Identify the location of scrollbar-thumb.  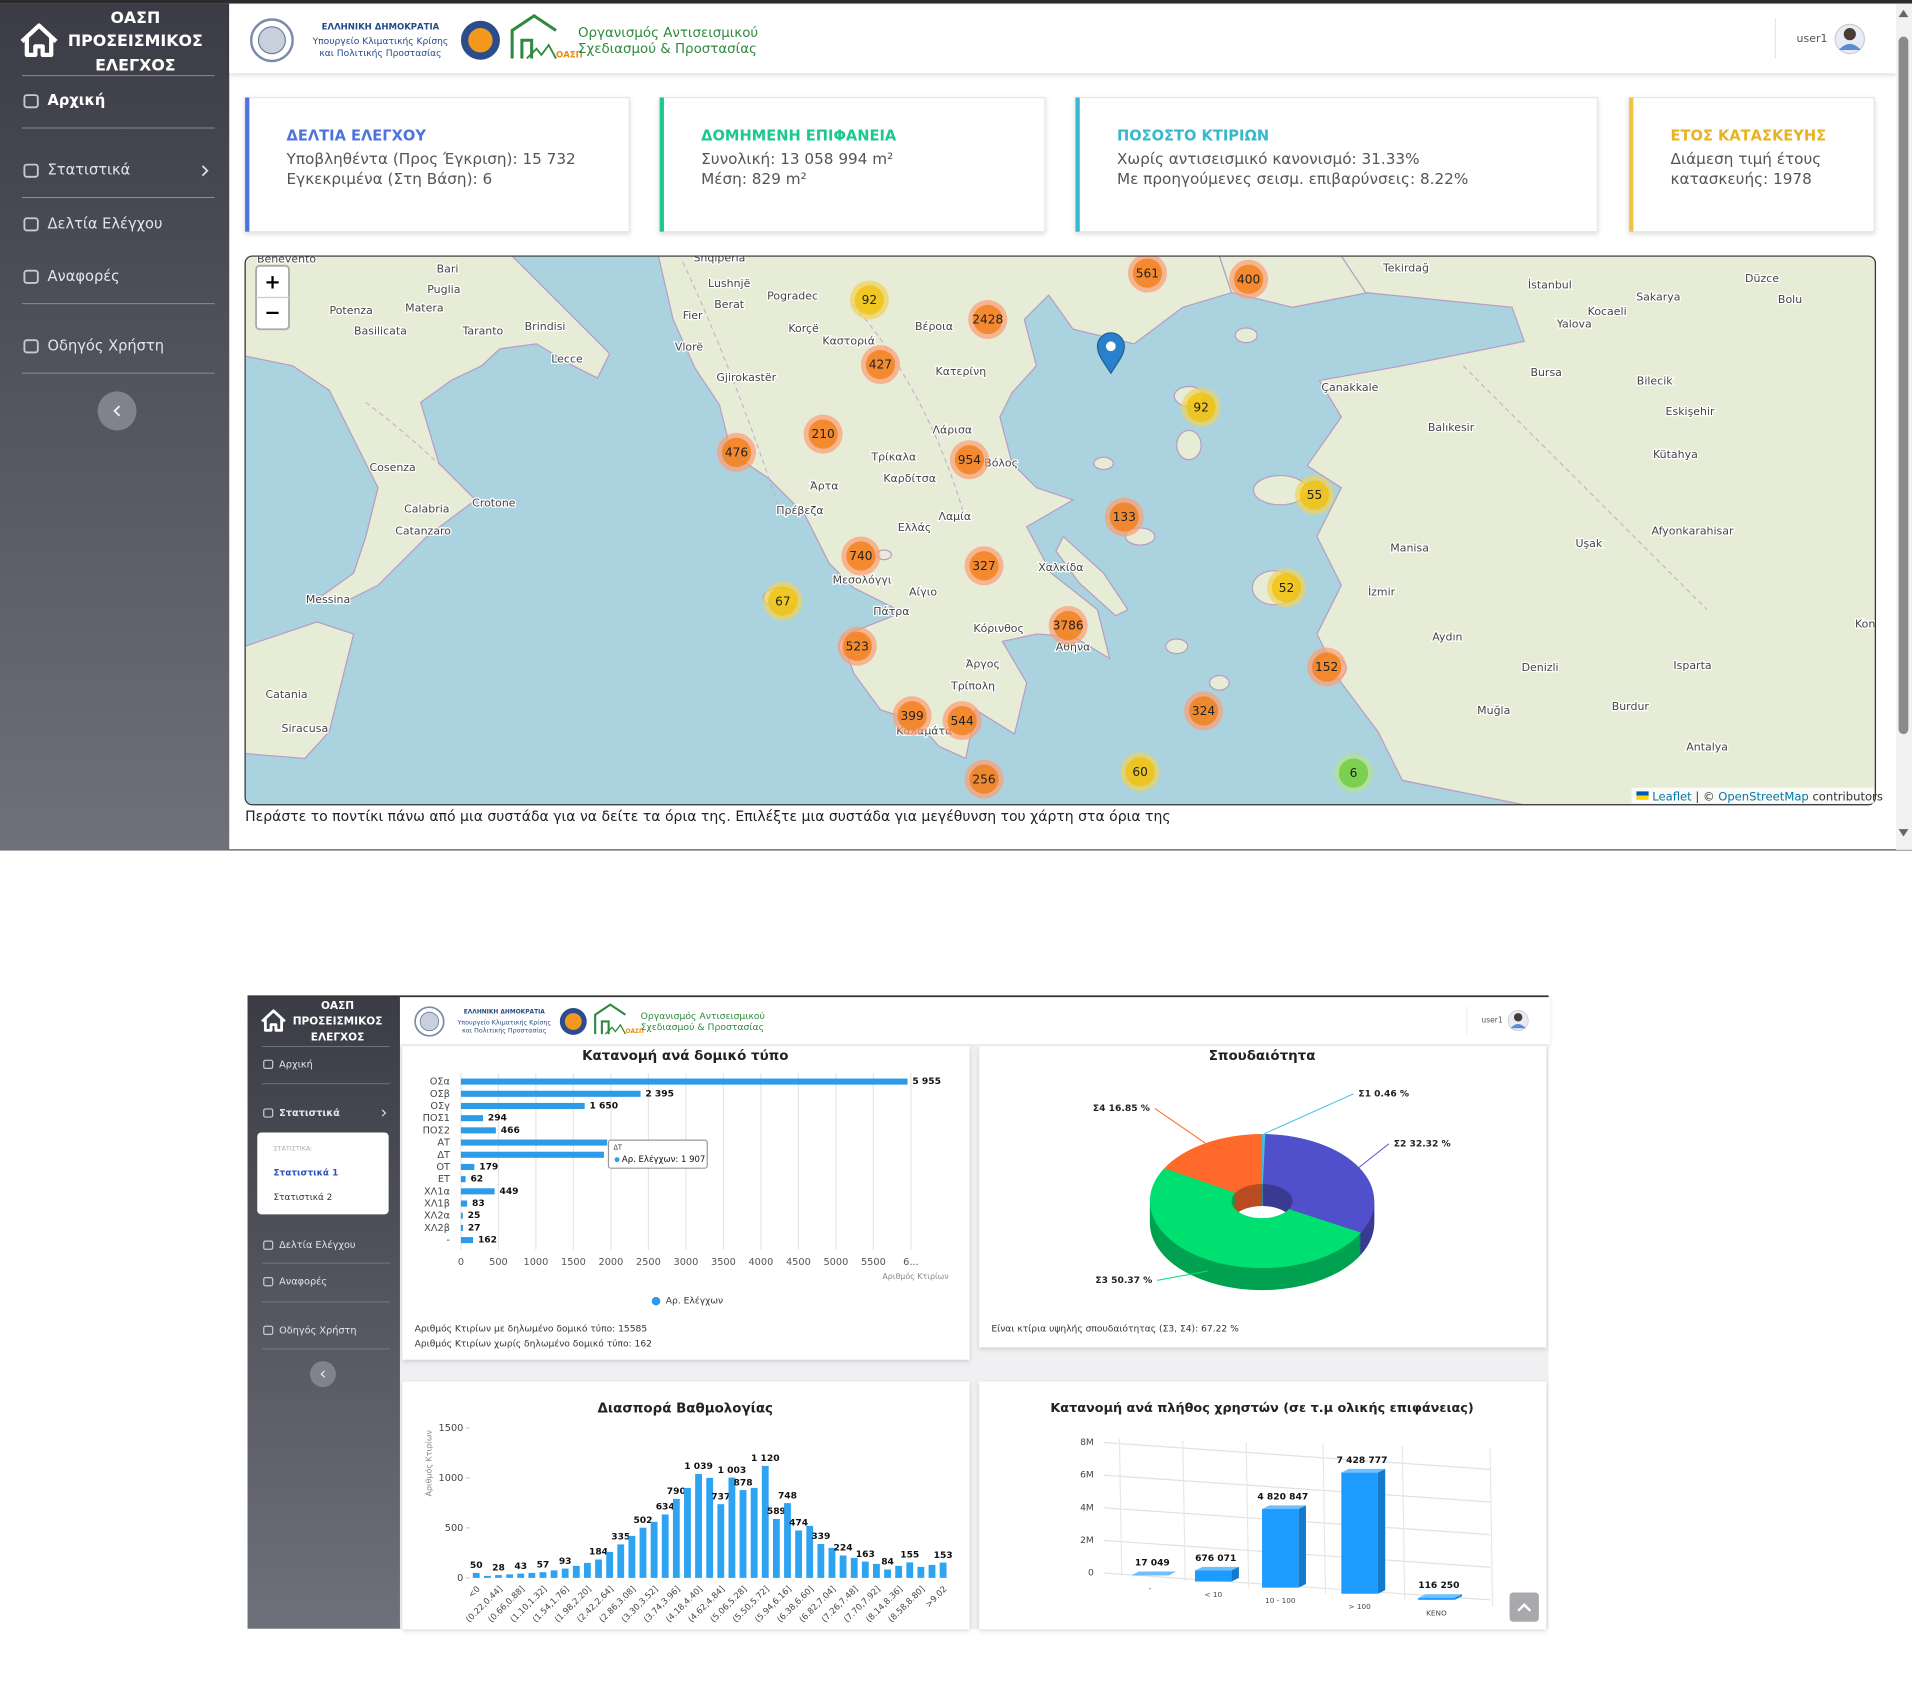
(1903, 385).